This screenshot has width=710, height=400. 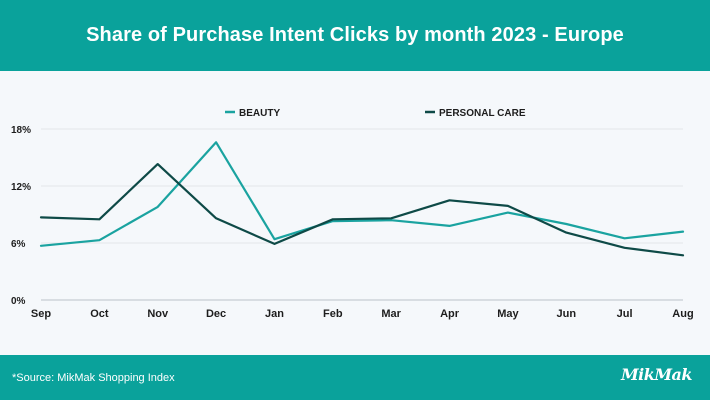 I want to click on x-tick-label: Feb, so click(x=333, y=314).